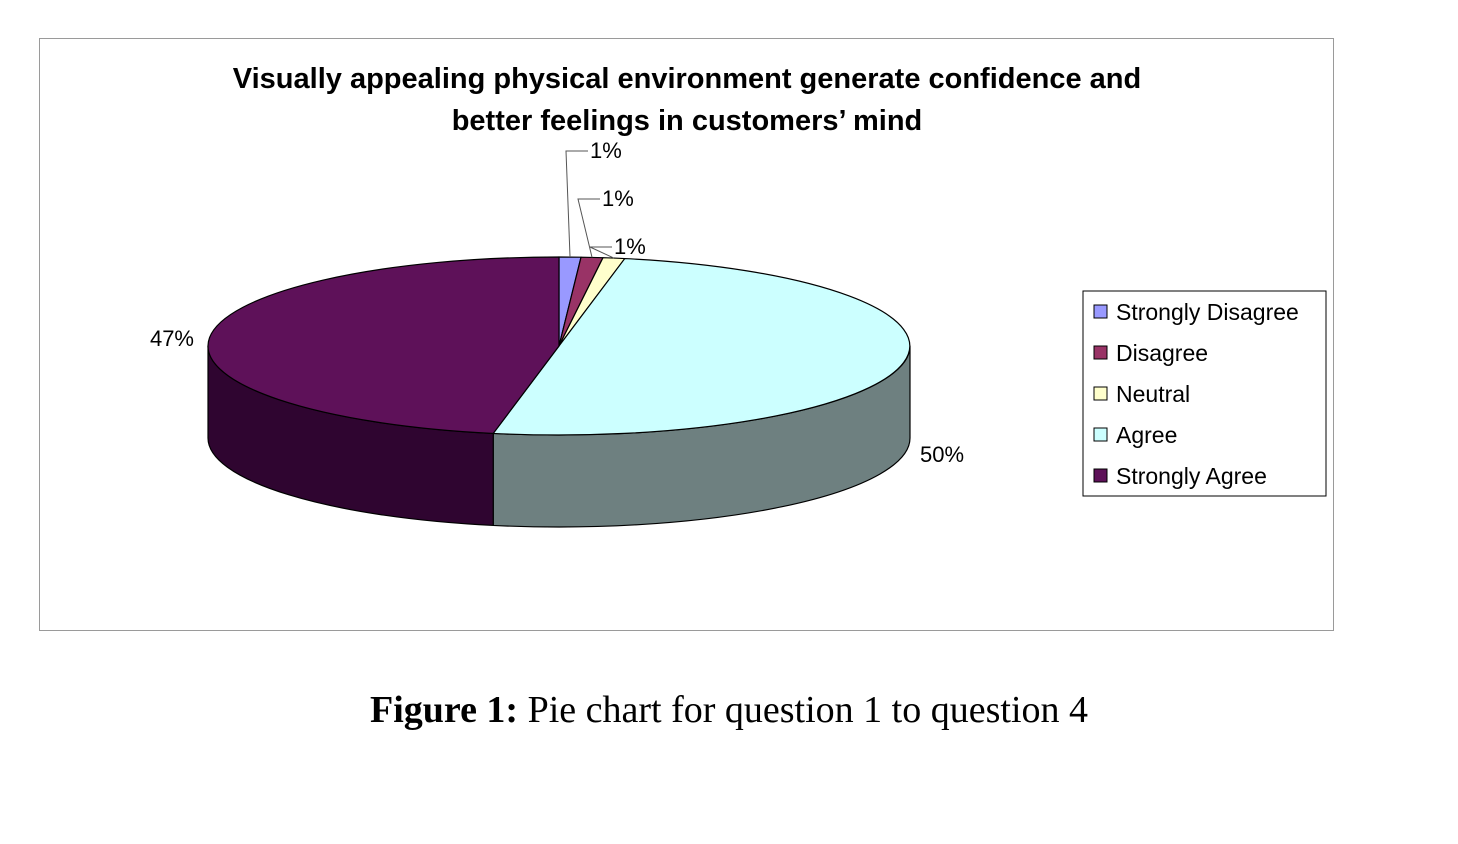  I want to click on legend-box, so click(1204, 393).